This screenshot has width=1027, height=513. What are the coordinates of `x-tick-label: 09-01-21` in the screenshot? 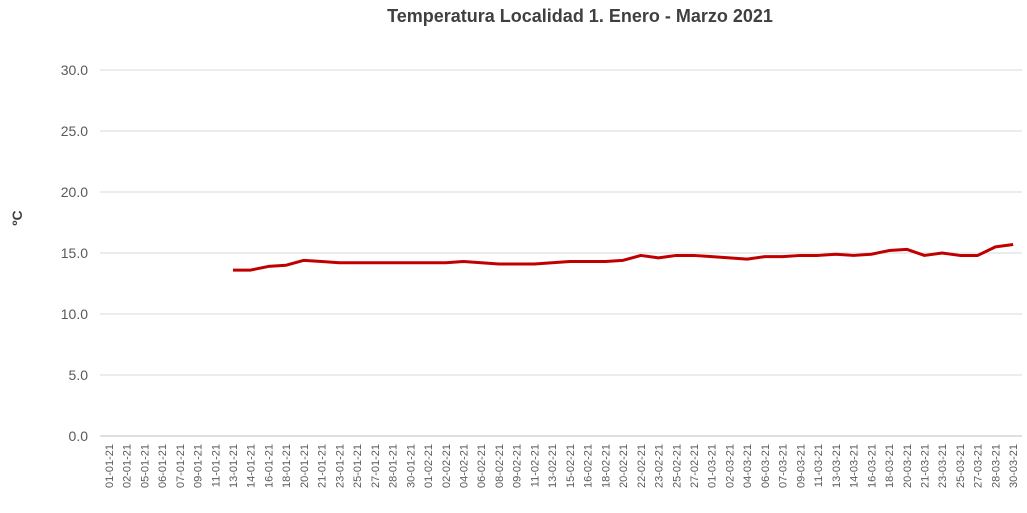 It's located at (199, 466).